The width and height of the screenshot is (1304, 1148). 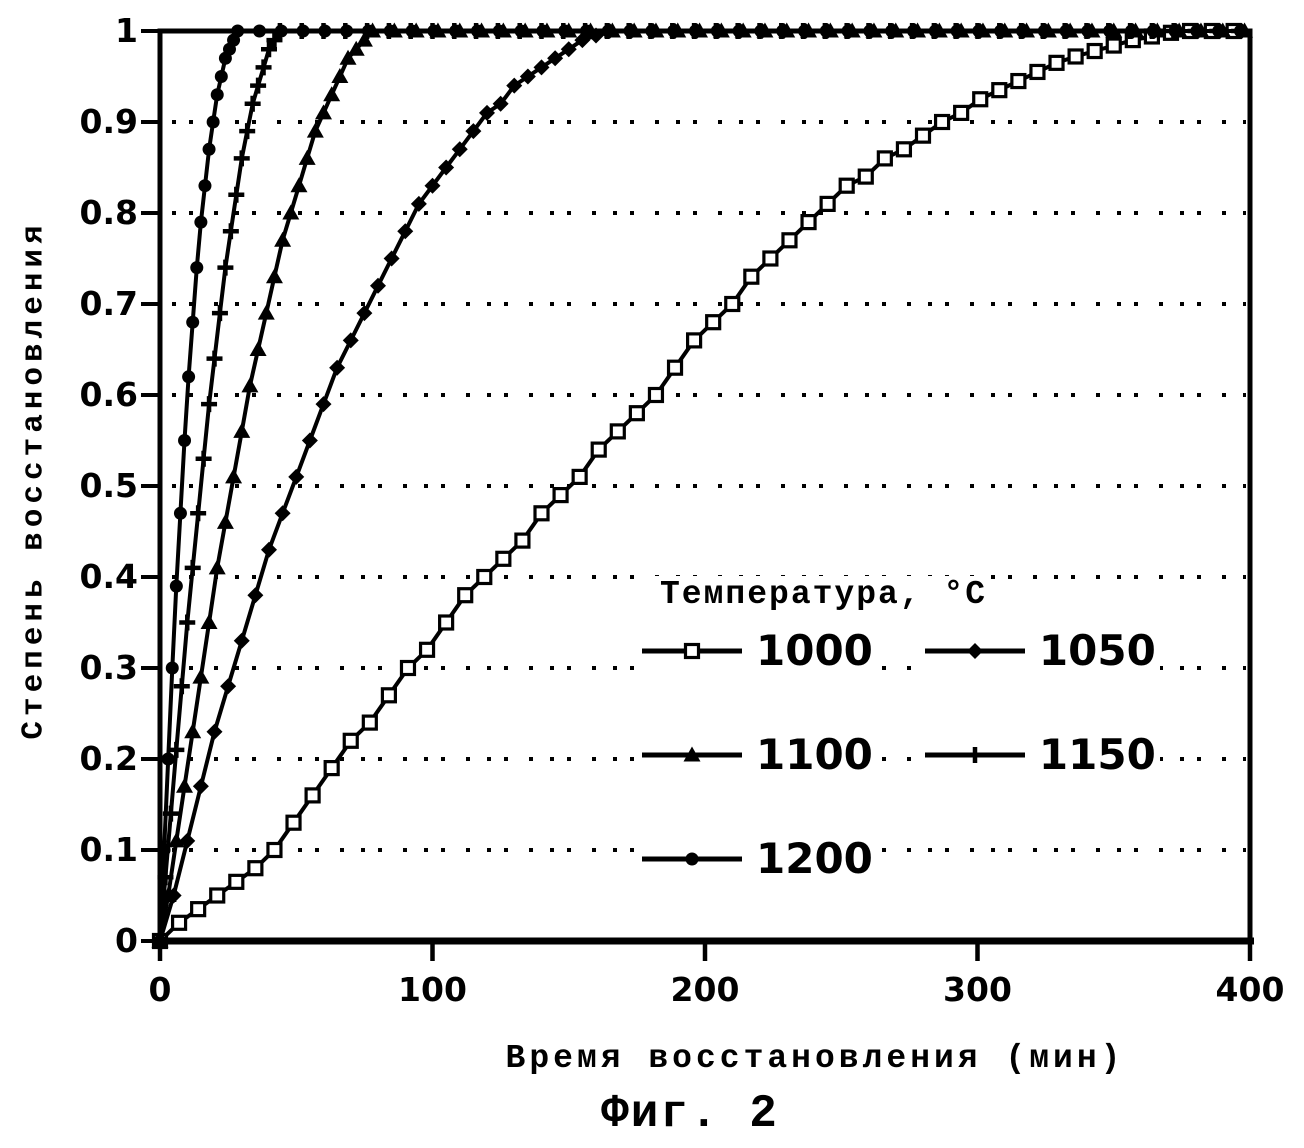 What do you see at coordinates (108, 849) in the screenshot?
I see `y-tick-label: 0.1` at bounding box center [108, 849].